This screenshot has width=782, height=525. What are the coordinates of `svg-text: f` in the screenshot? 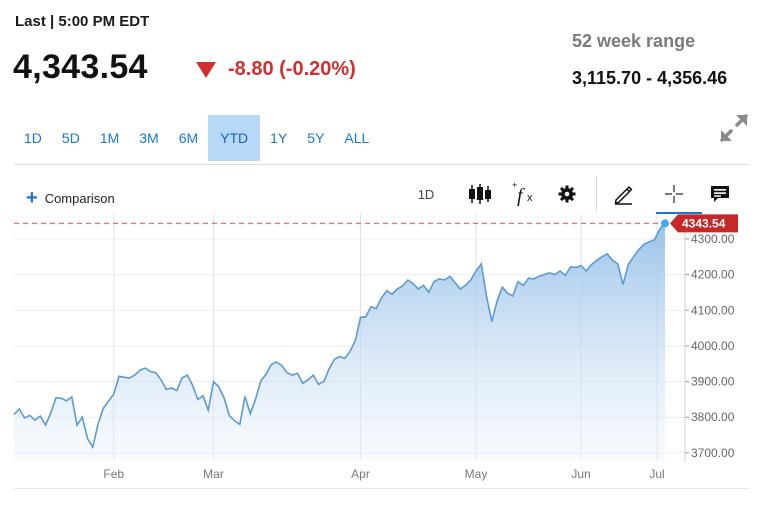 It's located at (521, 195).